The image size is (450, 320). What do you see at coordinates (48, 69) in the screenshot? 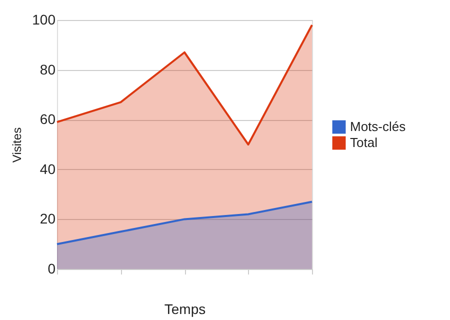
I see `y-tick-label: 80` at bounding box center [48, 69].